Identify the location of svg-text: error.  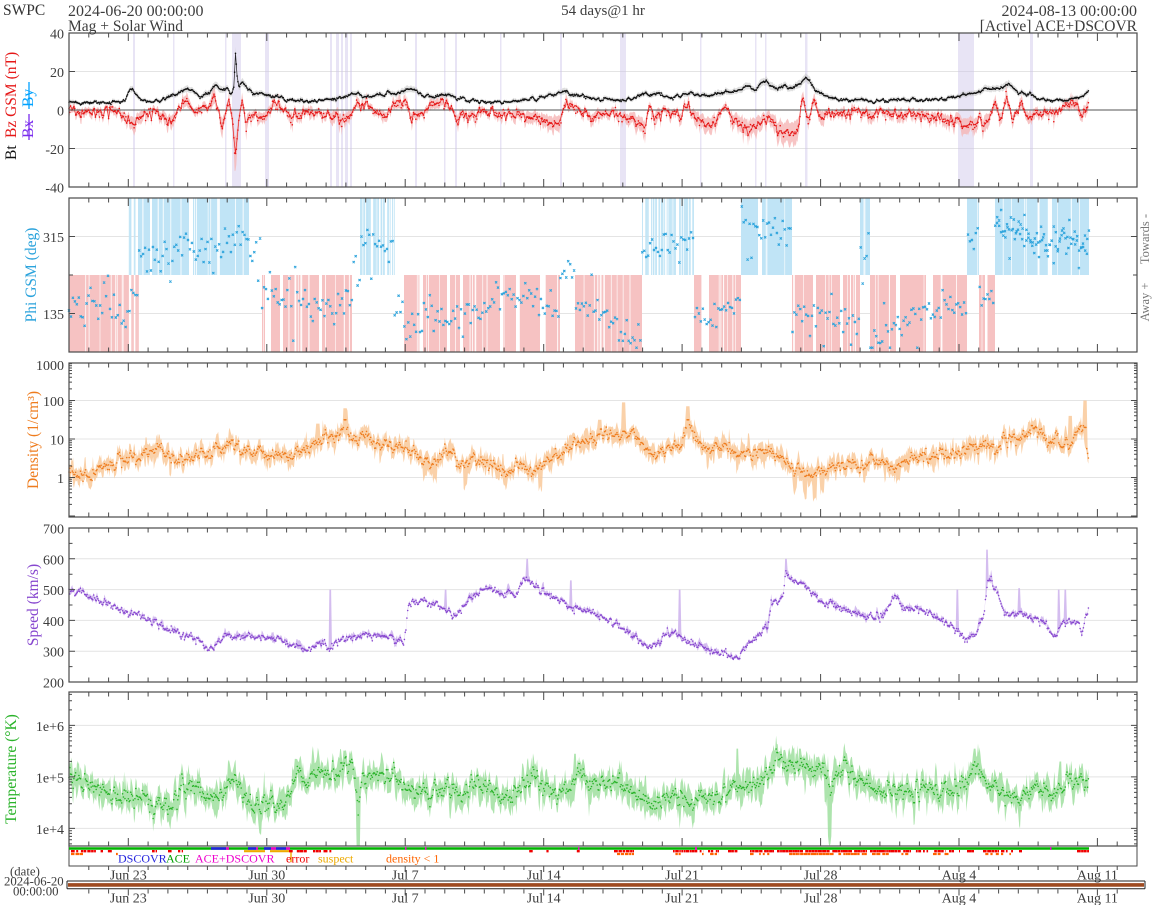
(297, 859).